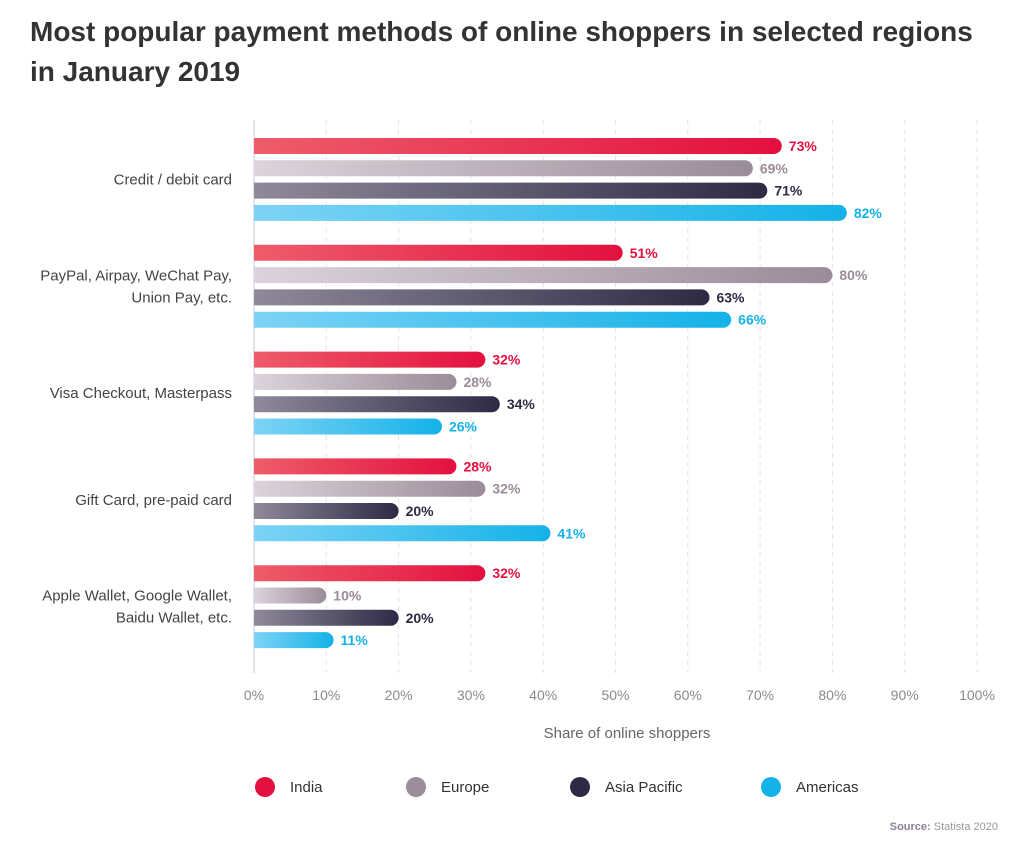 This screenshot has height=855, width=1024. Describe the element at coordinates (306, 787) in the screenshot. I see `legend-label: India` at that location.